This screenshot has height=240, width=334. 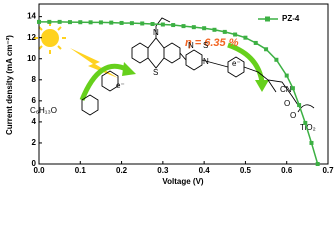 I want to click on x-tick-label: 0.0, so click(x=39, y=170).